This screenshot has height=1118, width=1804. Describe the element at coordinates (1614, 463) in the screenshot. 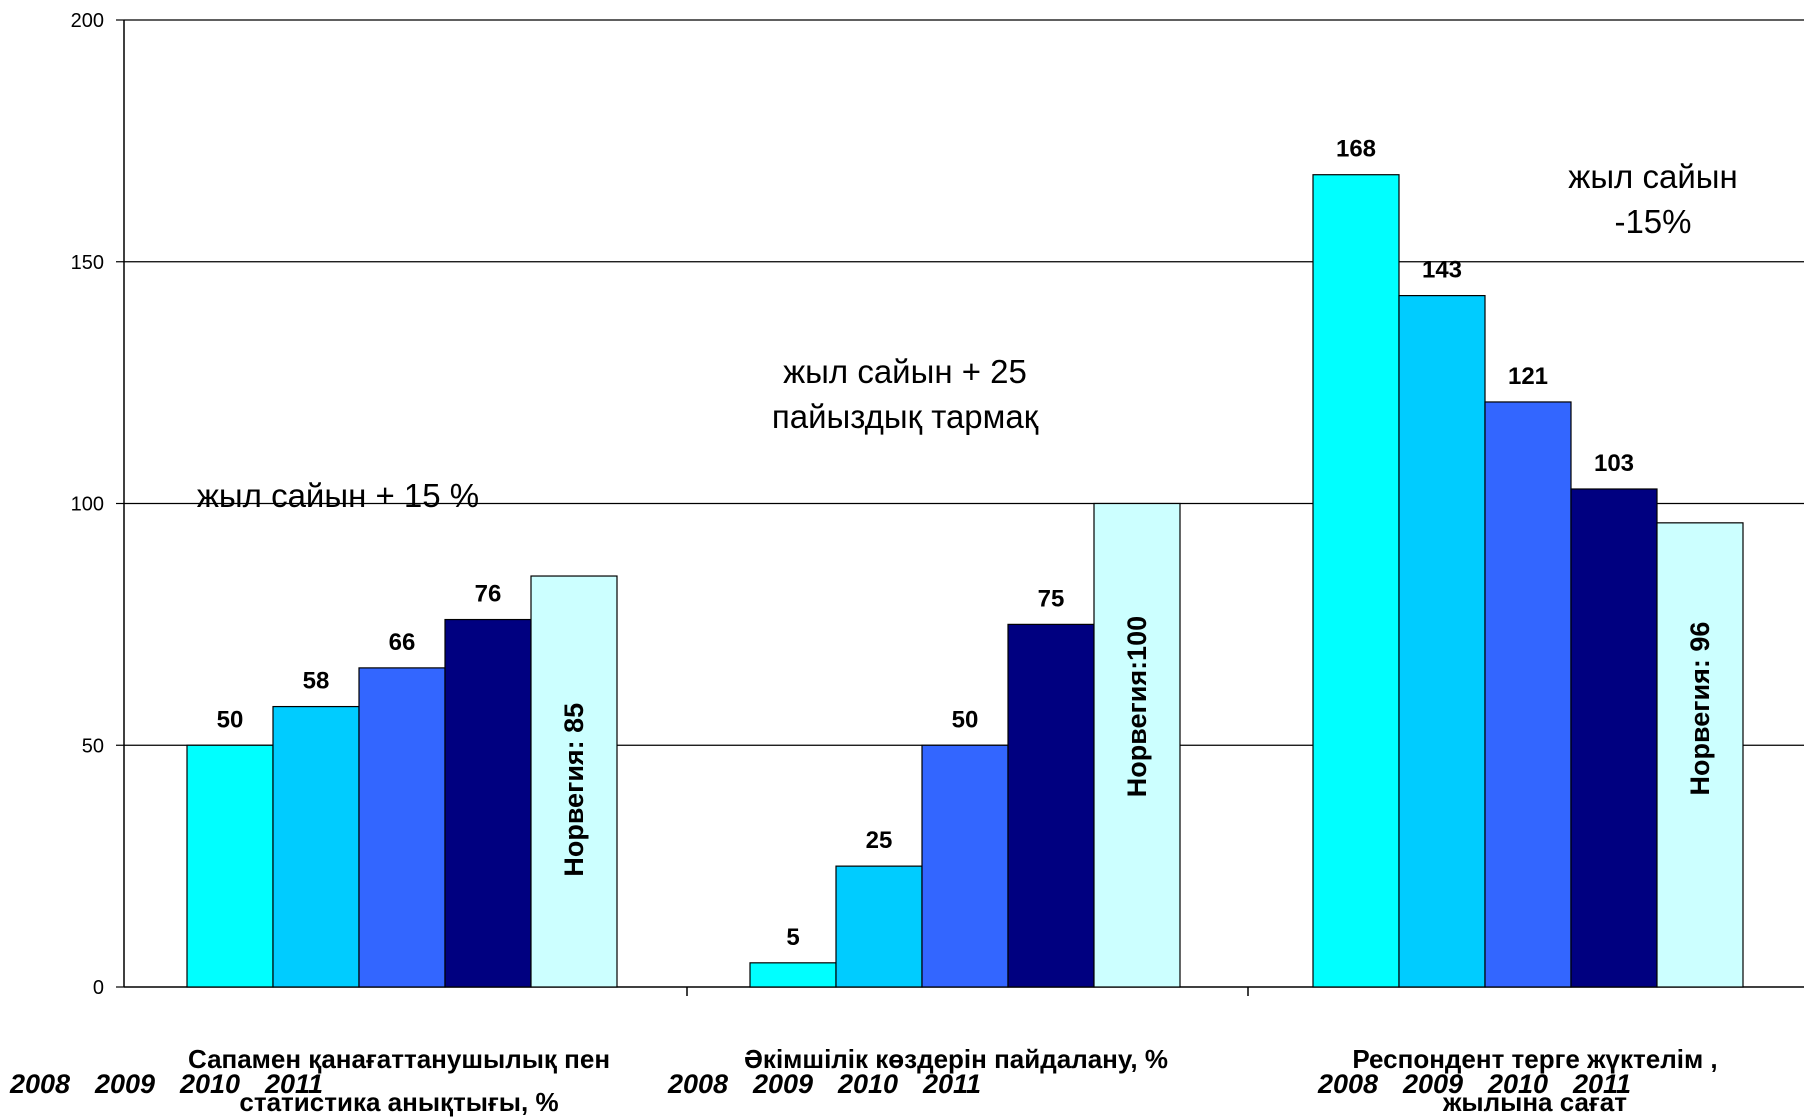

I see `data-label: 103` at that location.